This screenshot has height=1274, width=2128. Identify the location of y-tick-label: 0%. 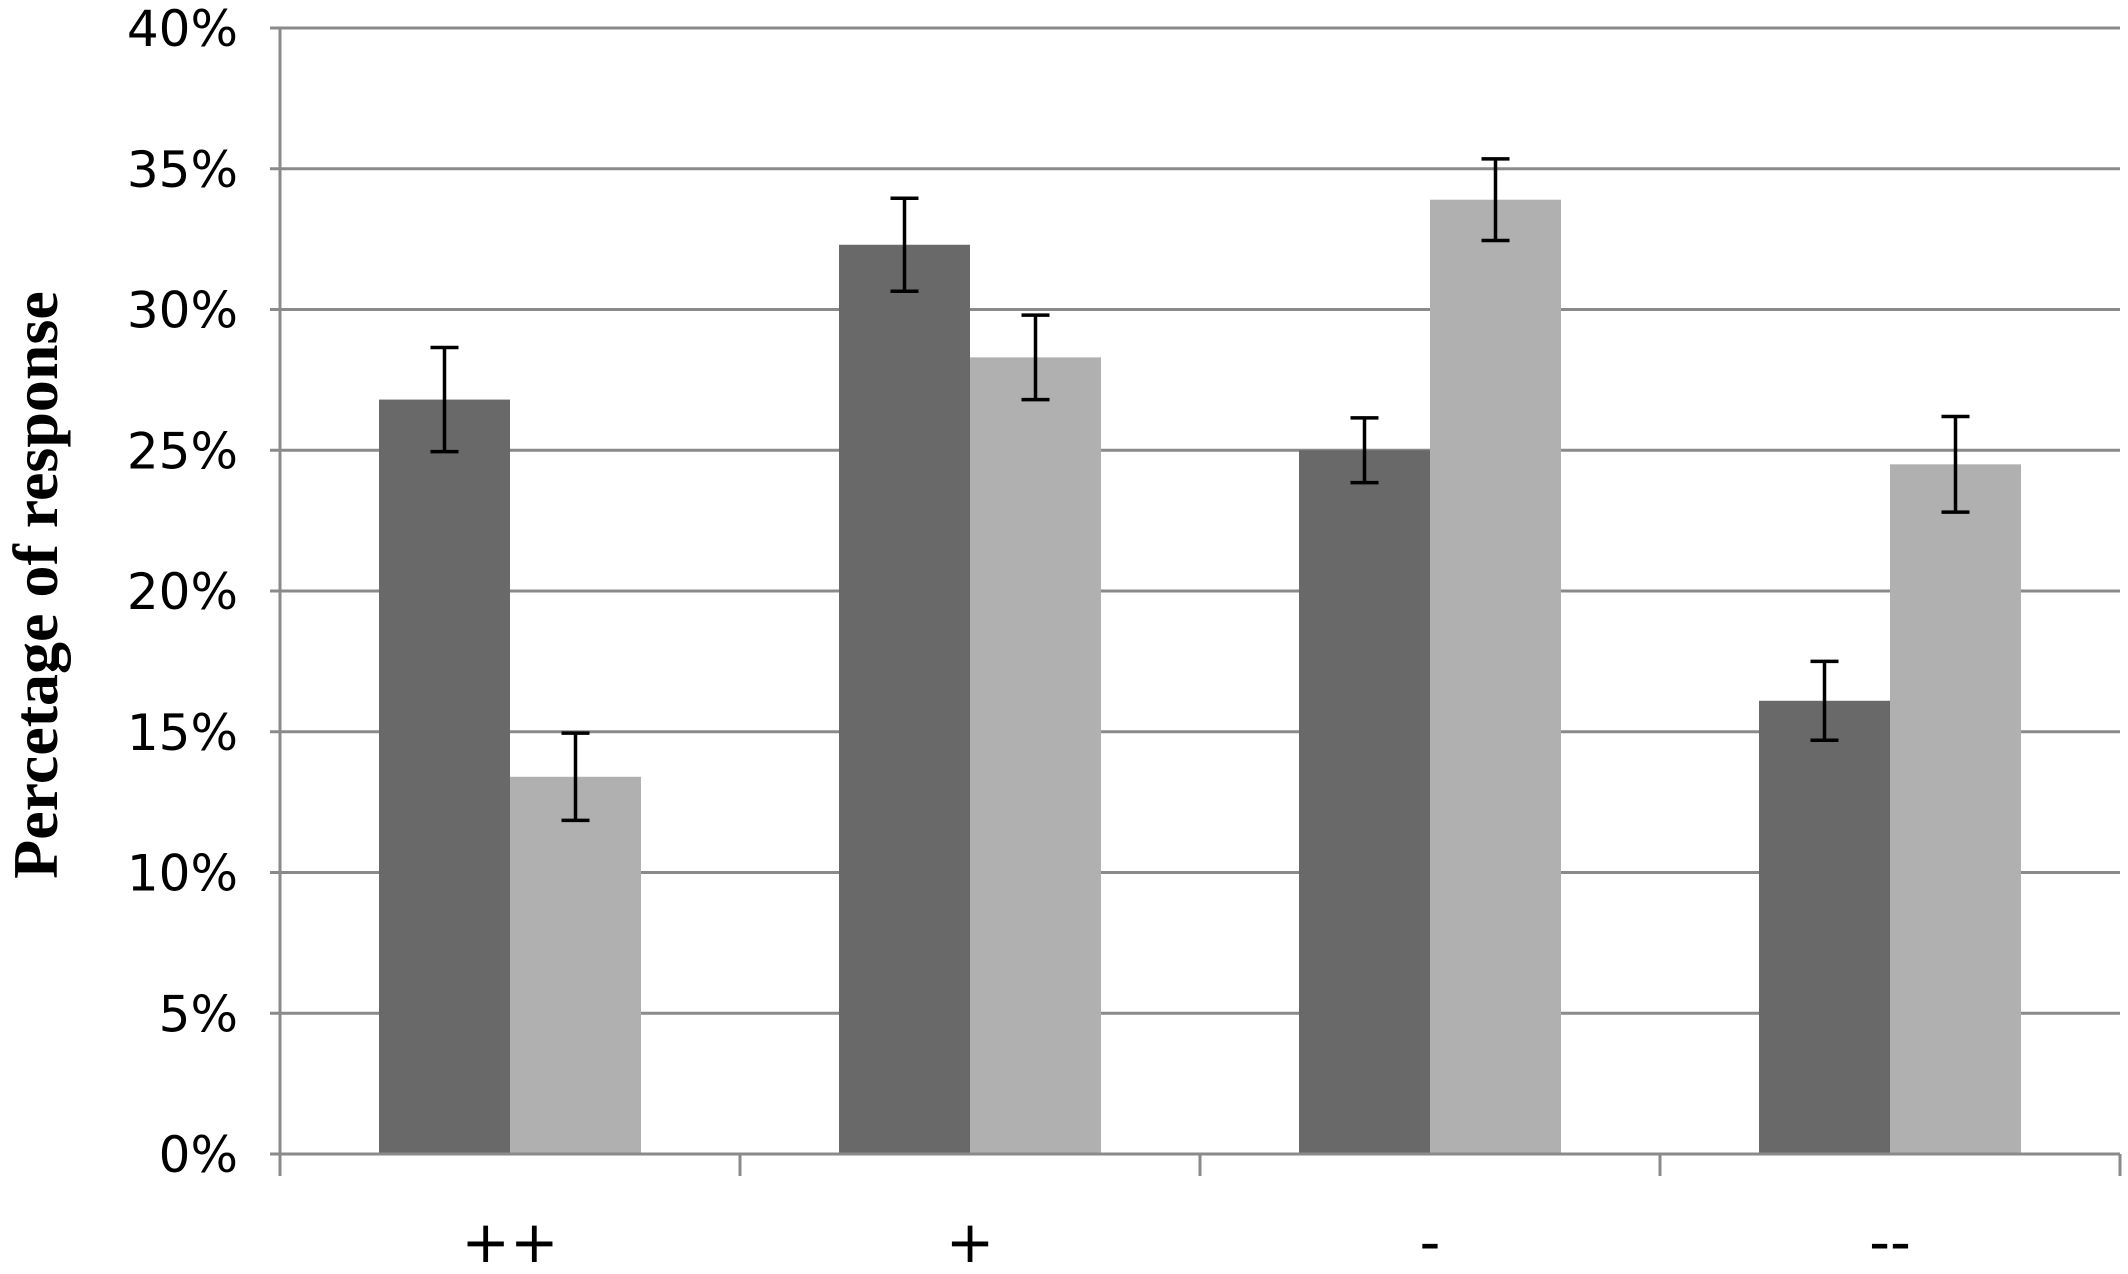
(198, 1155).